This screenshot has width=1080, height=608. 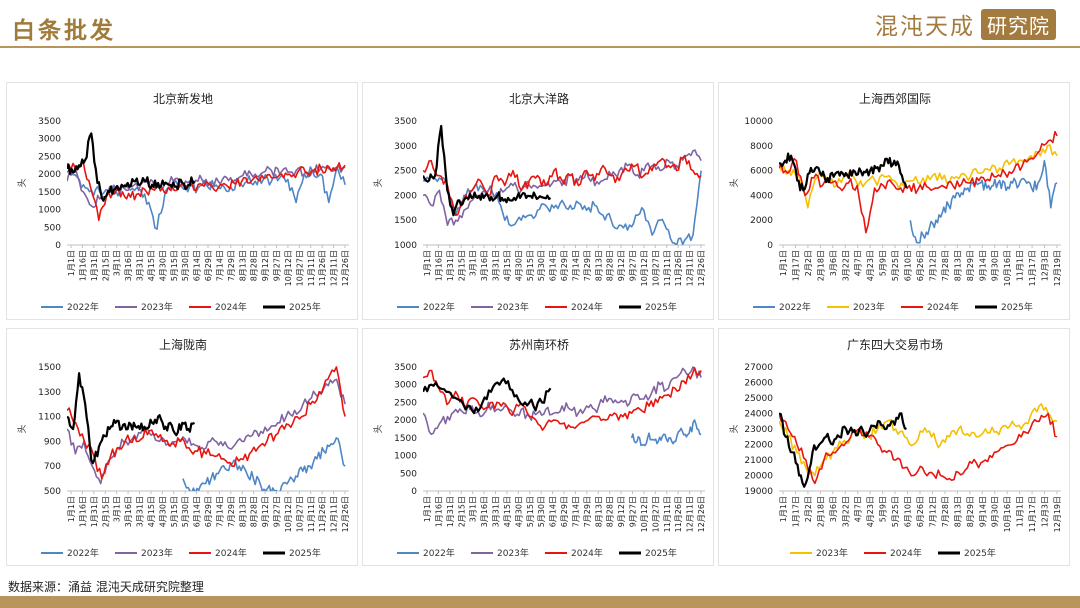 What do you see at coordinates (405, 368) in the screenshot?
I see `y-tick-label: 3500` at bounding box center [405, 368].